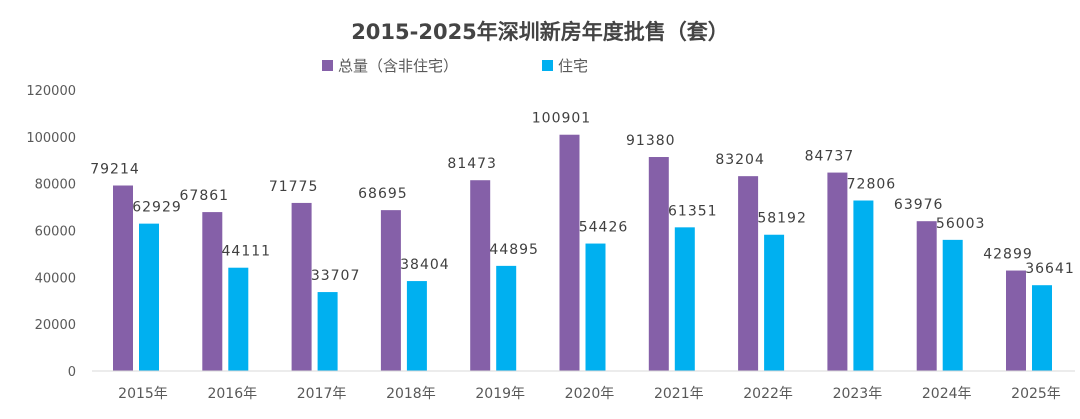 The image size is (1080, 419). I want to click on legend-label: 总量（含非住宅）, so click(398, 66).